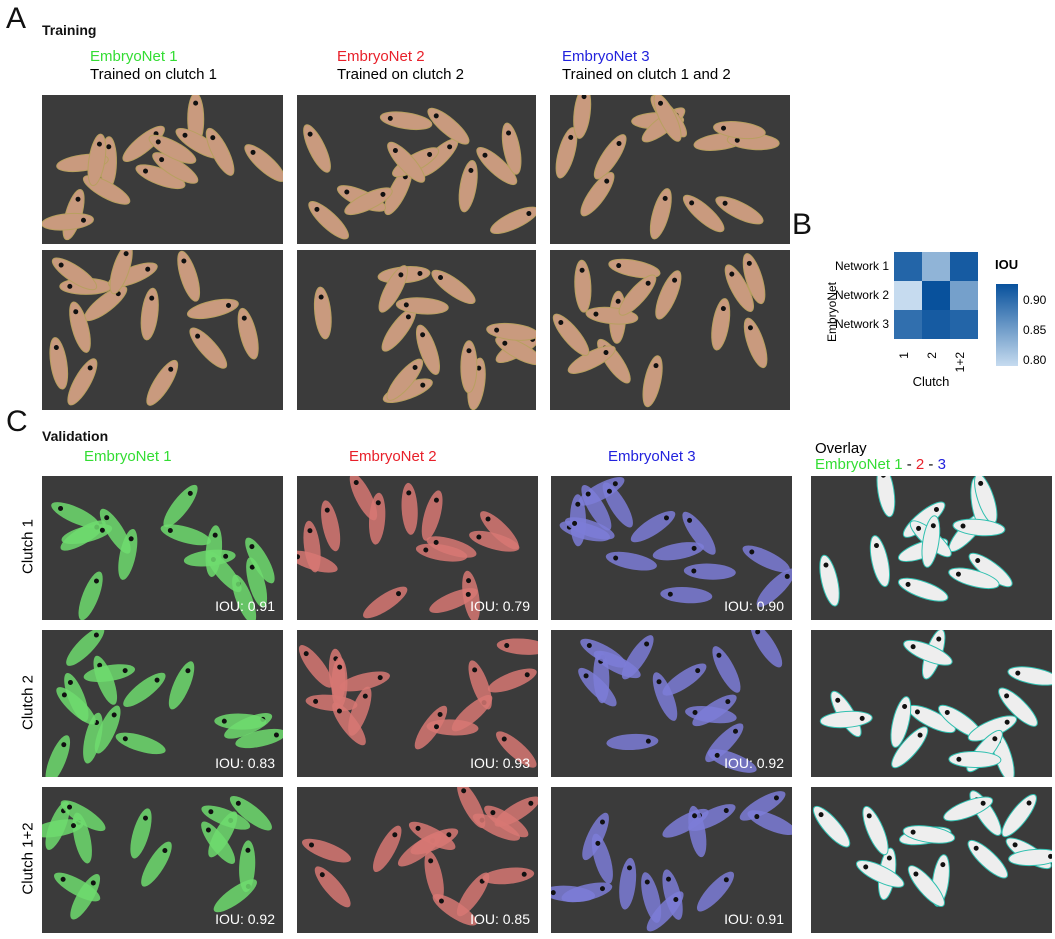  What do you see at coordinates (908, 266) in the screenshot?
I see `heatmap-cell-r1-c1` at bounding box center [908, 266].